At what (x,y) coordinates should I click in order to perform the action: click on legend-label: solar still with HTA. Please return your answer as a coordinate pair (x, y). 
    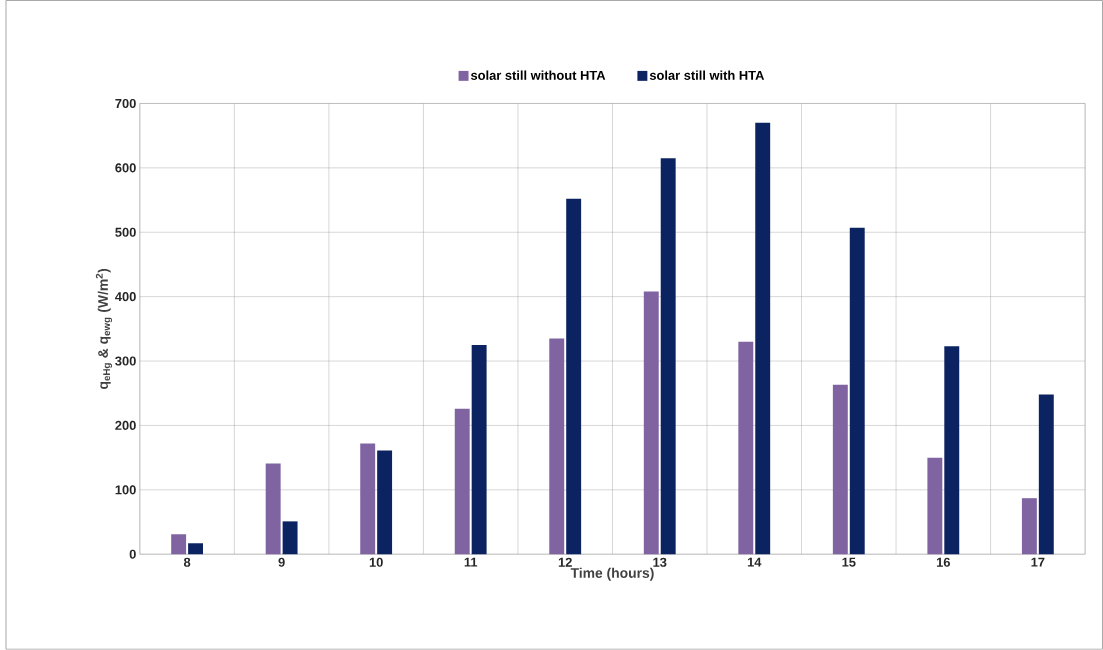
    Looking at the image, I should click on (707, 75).